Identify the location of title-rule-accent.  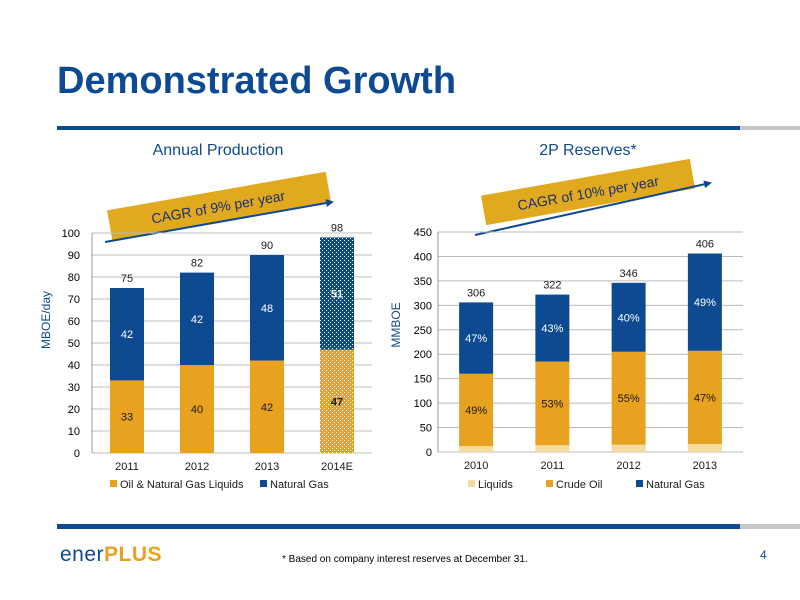
(770, 128).